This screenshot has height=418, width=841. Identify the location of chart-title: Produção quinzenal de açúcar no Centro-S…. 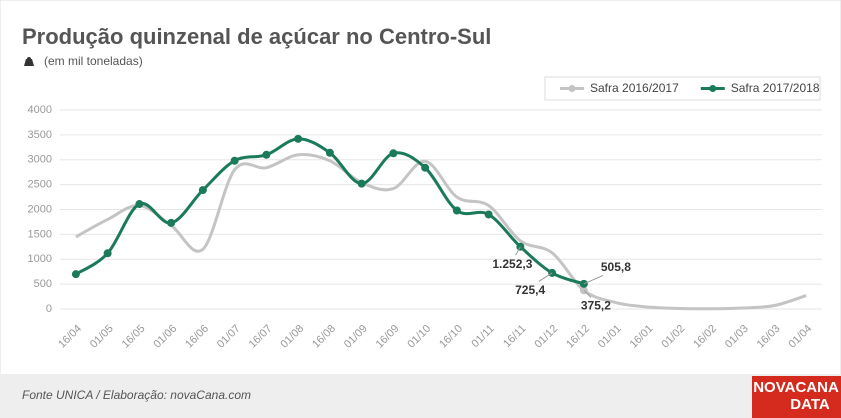
(256, 36).